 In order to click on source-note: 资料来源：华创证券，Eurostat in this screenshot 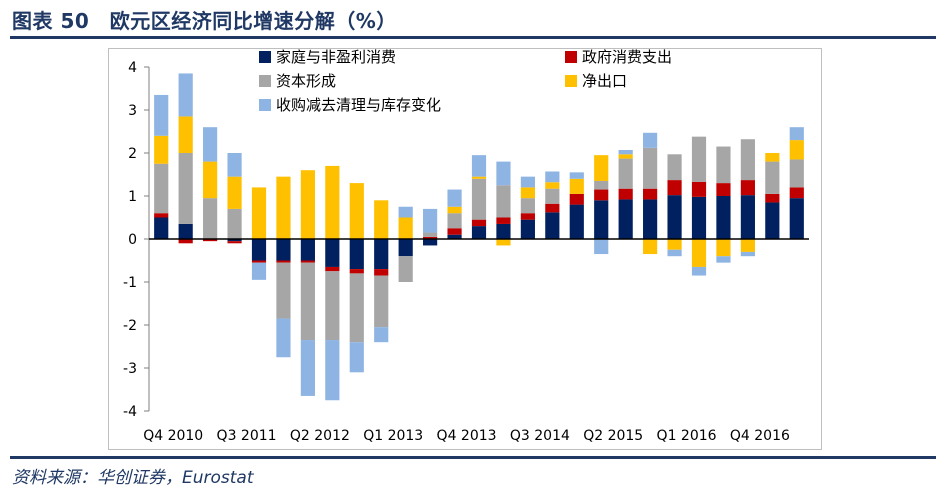, I will do `click(133, 478)`.